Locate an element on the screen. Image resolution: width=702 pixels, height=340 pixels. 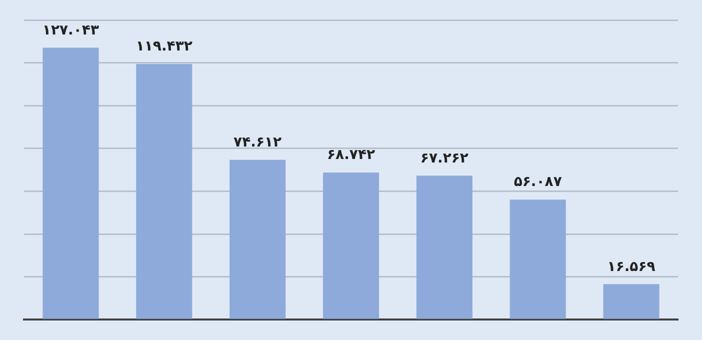
data-label: ۱۱۹.۴۳۲ is located at coordinates (164, 46).